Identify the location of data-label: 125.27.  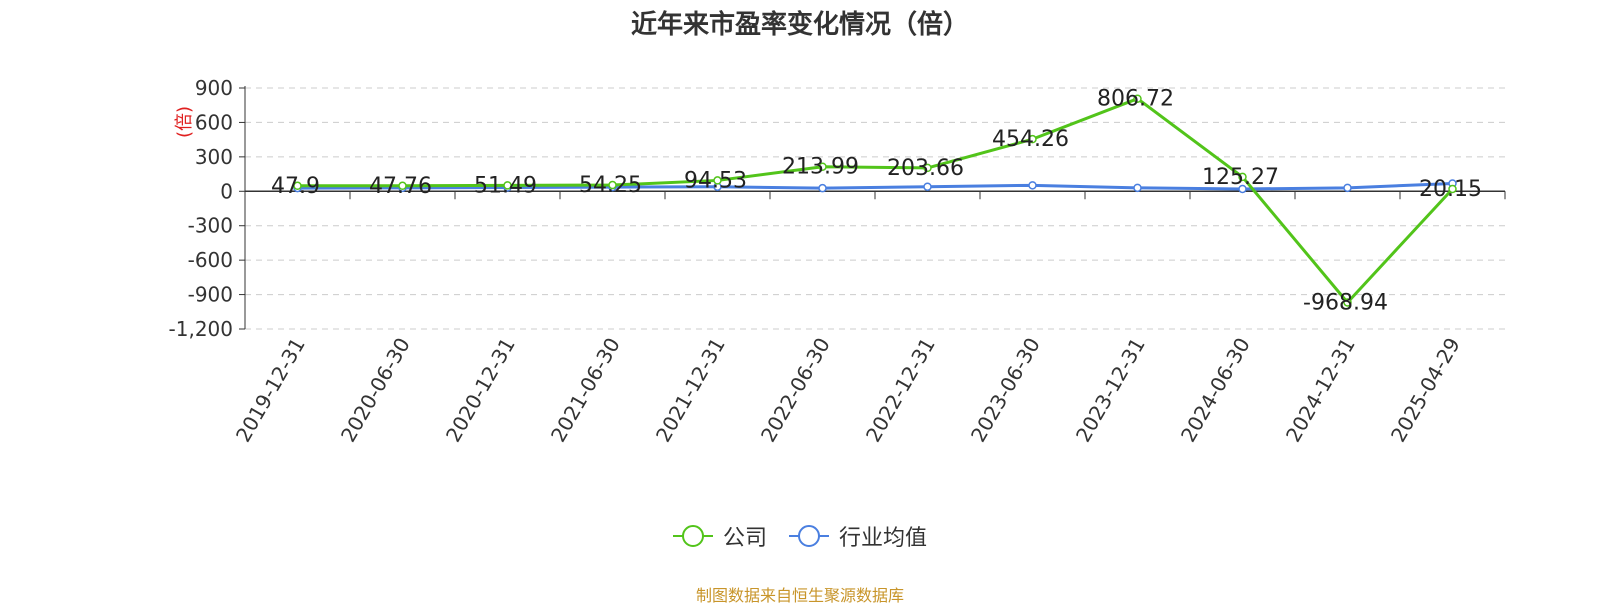
(1240, 177).